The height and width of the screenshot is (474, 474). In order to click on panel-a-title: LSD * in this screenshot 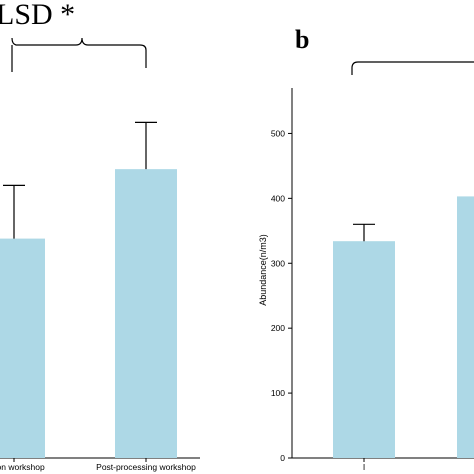, I will do `click(37, 15)`.